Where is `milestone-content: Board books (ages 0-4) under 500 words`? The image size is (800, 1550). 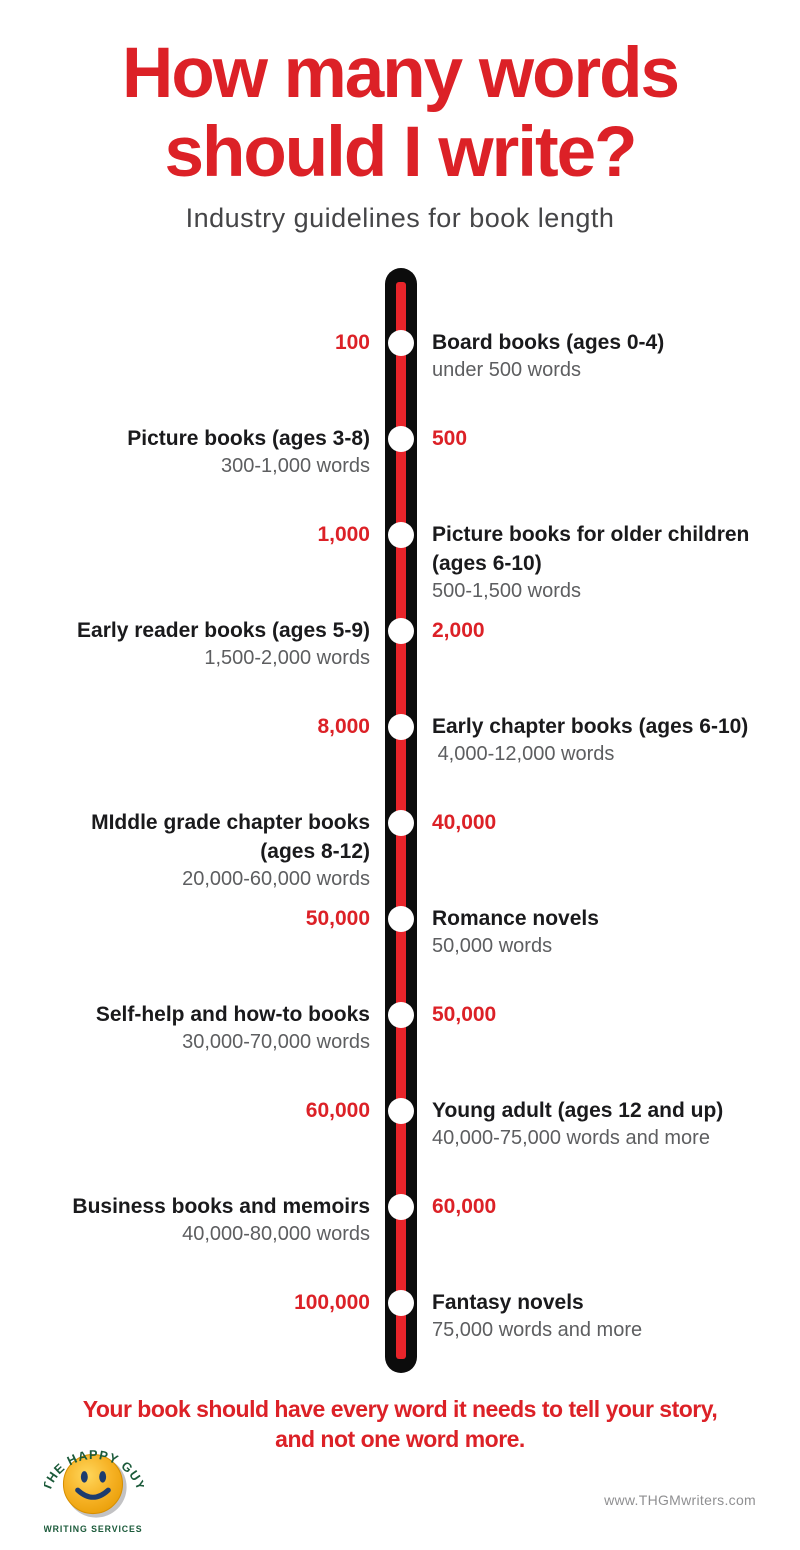 milestone-content: Board books (ages 0-4) under 500 words is located at coordinates (606, 356).